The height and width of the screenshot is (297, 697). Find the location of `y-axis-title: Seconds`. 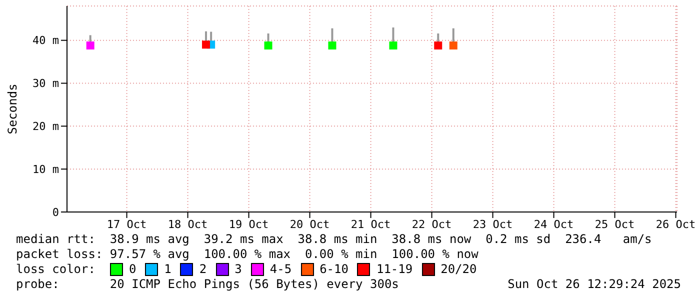

y-axis-title: Seconds is located at coordinates (12, 109).